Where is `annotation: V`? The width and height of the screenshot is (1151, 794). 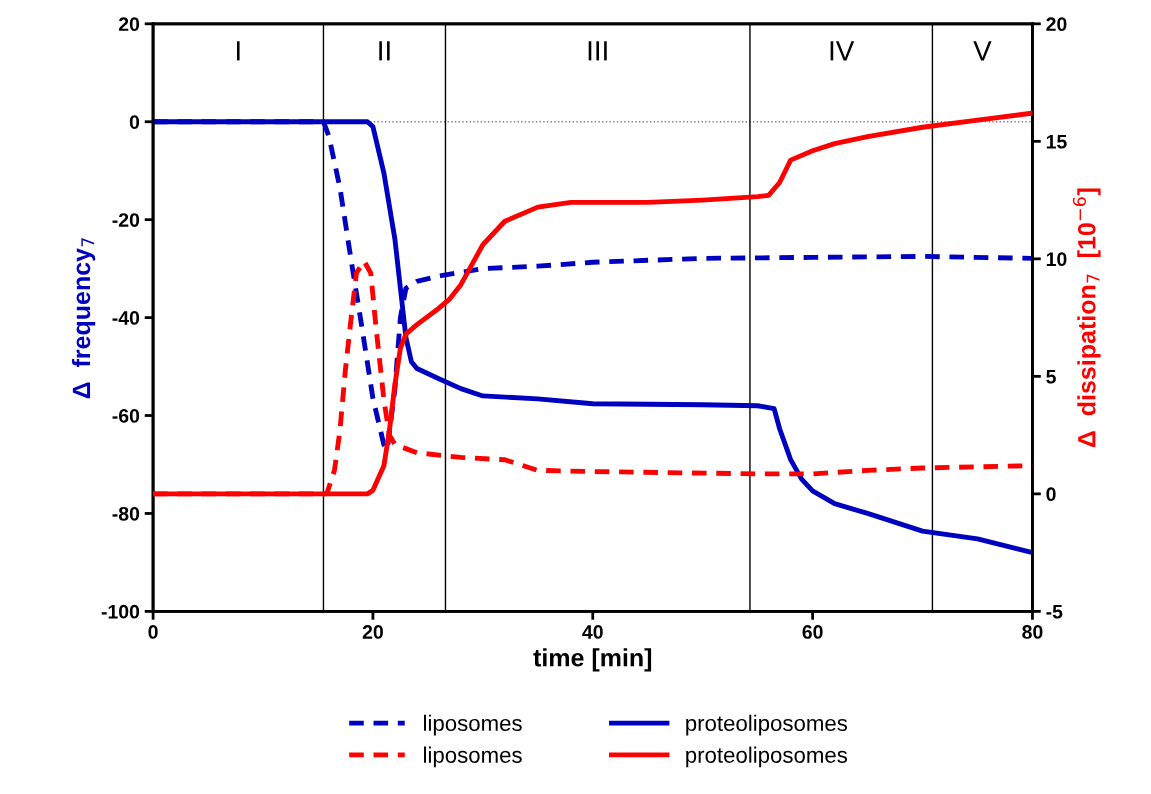 annotation: V is located at coordinates (982, 51).